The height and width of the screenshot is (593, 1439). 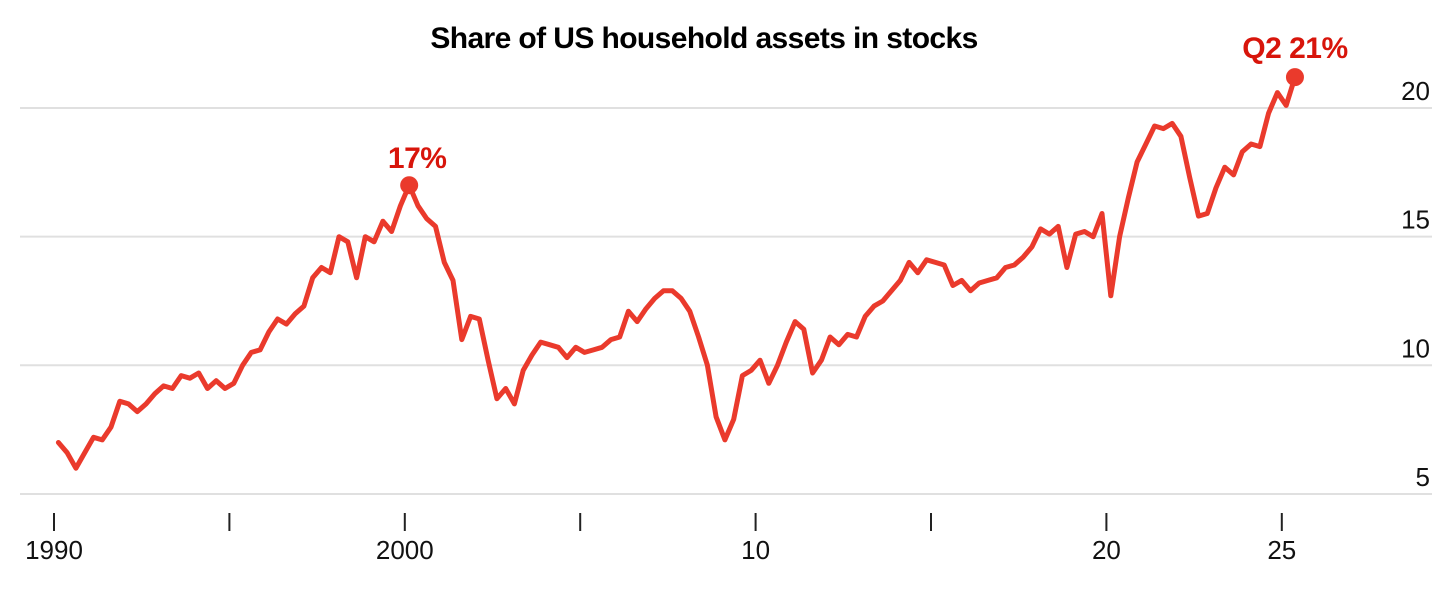 What do you see at coordinates (54, 550) in the screenshot?
I see `x-axis-label: 1990` at bounding box center [54, 550].